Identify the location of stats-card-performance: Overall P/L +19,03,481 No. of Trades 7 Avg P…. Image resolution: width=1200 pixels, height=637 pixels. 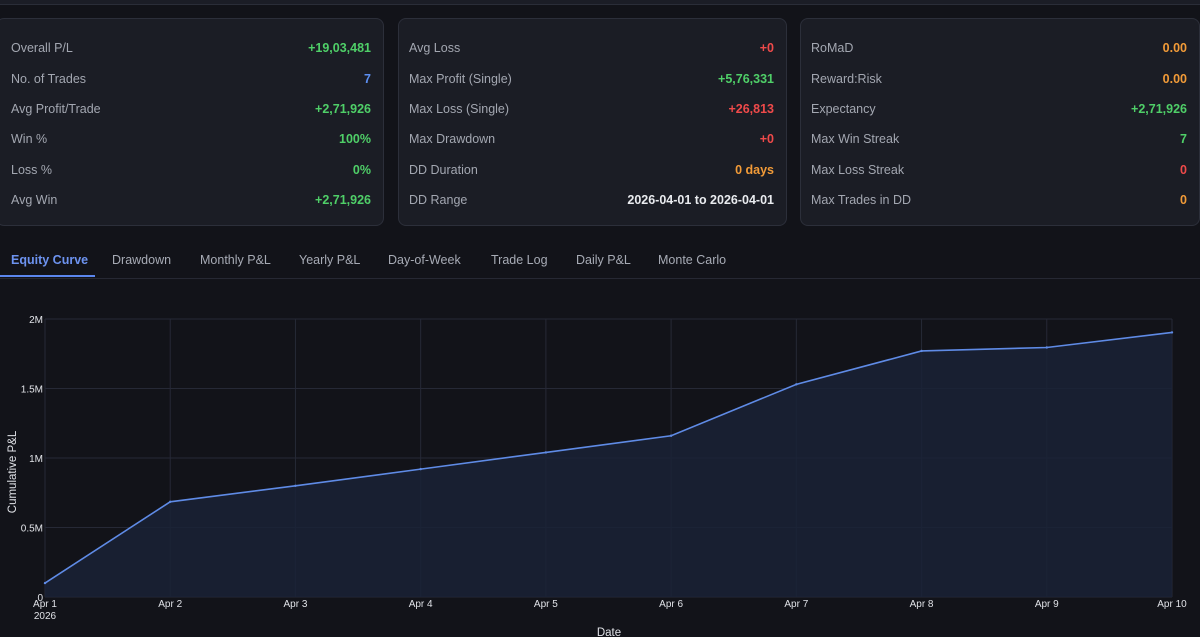
(192, 122).